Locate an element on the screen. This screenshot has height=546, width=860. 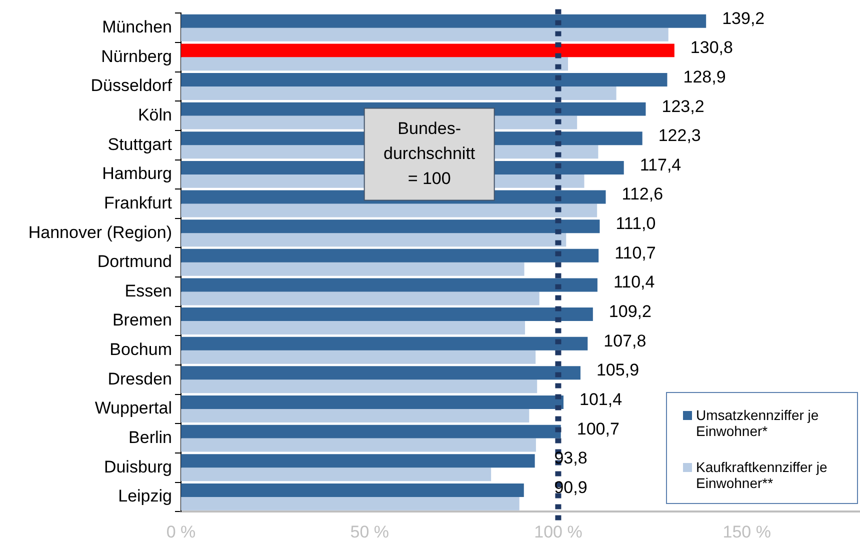
x-tick-label: 100 % is located at coordinates (558, 532).